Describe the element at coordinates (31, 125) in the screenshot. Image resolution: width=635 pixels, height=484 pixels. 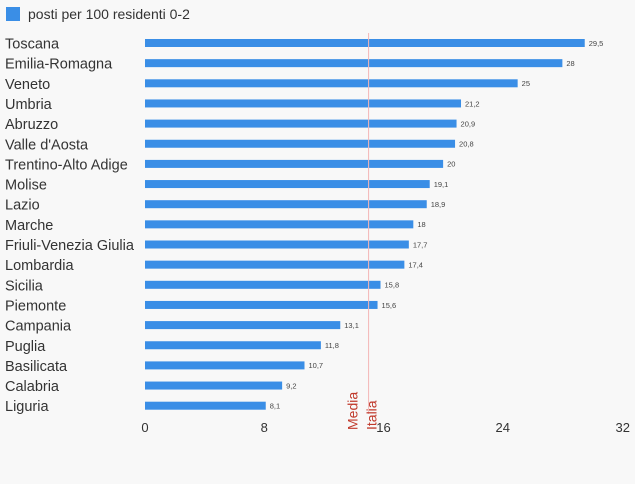
I see `category-label: Abruzzo` at that location.